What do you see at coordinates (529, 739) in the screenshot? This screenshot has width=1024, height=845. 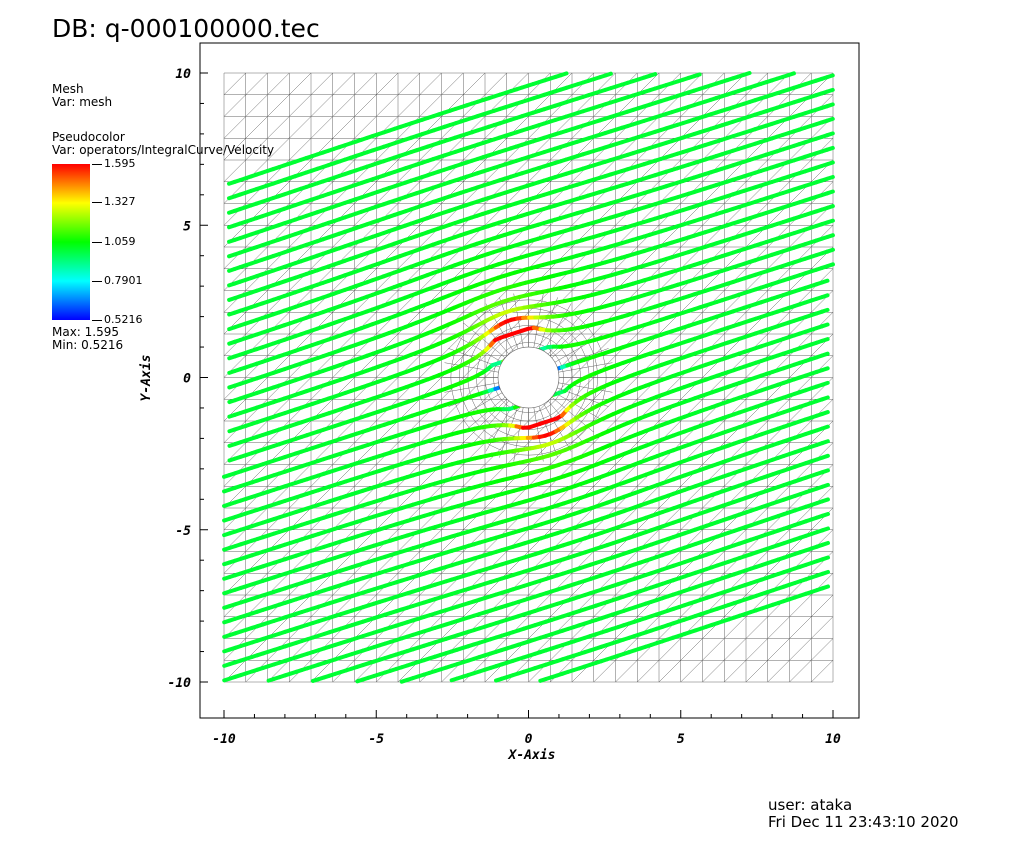 I see `x-tick-label: 0` at bounding box center [529, 739].